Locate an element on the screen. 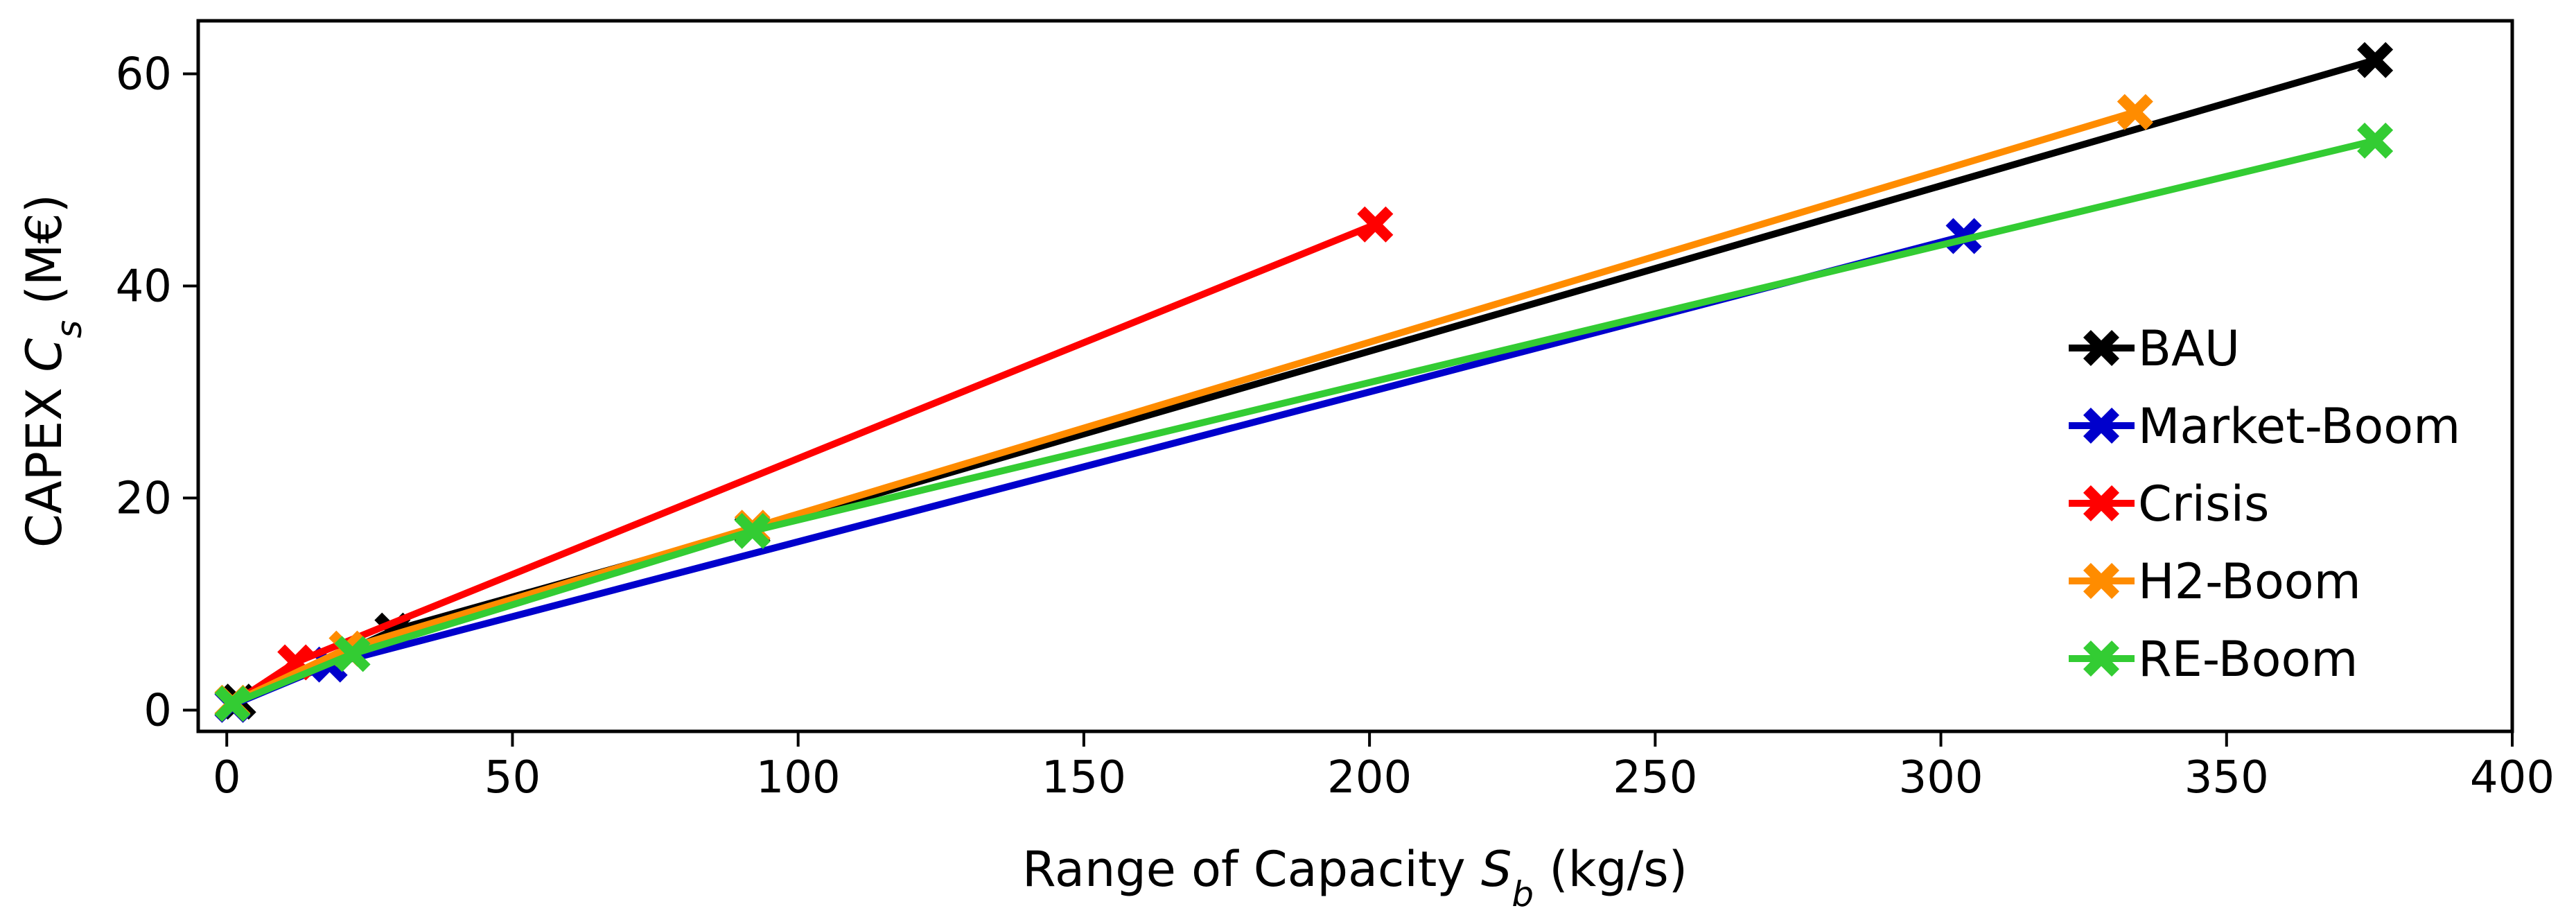 The width and height of the screenshot is (2576, 913). legend-item-re-boom: RE-Boom is located at coordinates (2213, 659).